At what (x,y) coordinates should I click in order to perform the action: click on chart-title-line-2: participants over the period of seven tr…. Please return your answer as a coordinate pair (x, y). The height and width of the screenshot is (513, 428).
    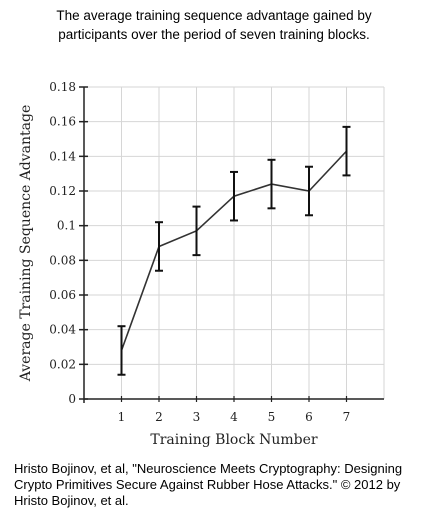
    Looking at the image, I should click on (214, 34).